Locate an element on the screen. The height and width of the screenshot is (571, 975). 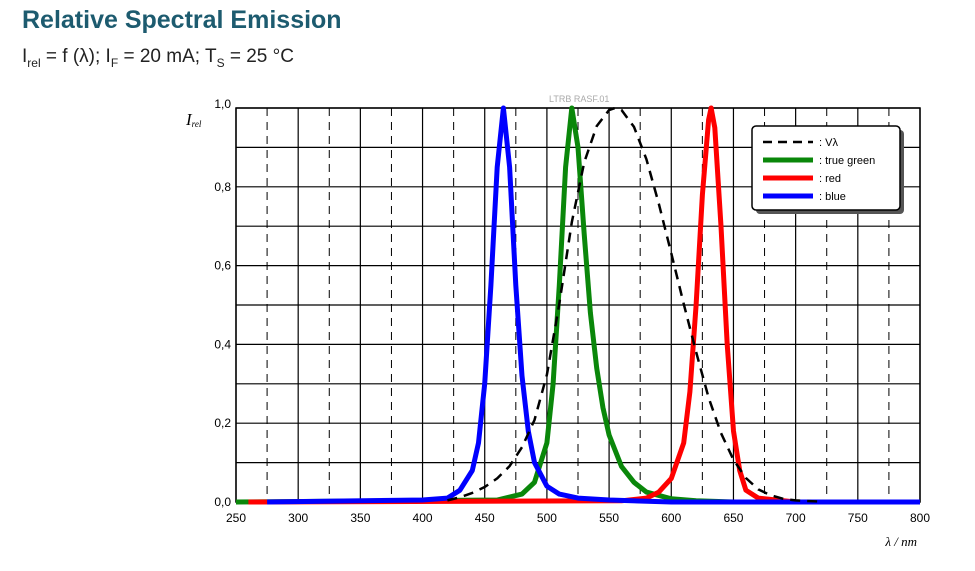
legend-label: : blue is located at coordinates (832, 197).